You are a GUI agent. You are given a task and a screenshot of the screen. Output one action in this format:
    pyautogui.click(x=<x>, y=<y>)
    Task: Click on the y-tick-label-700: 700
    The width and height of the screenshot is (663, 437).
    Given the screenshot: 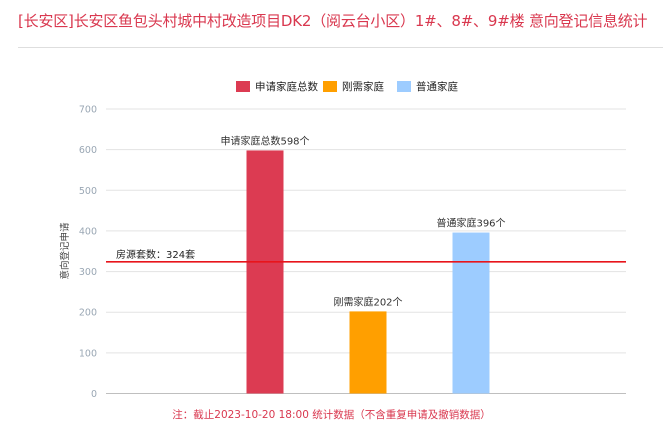 What is the action you would take?
    pyautogui.click(x=88, y=110)
    